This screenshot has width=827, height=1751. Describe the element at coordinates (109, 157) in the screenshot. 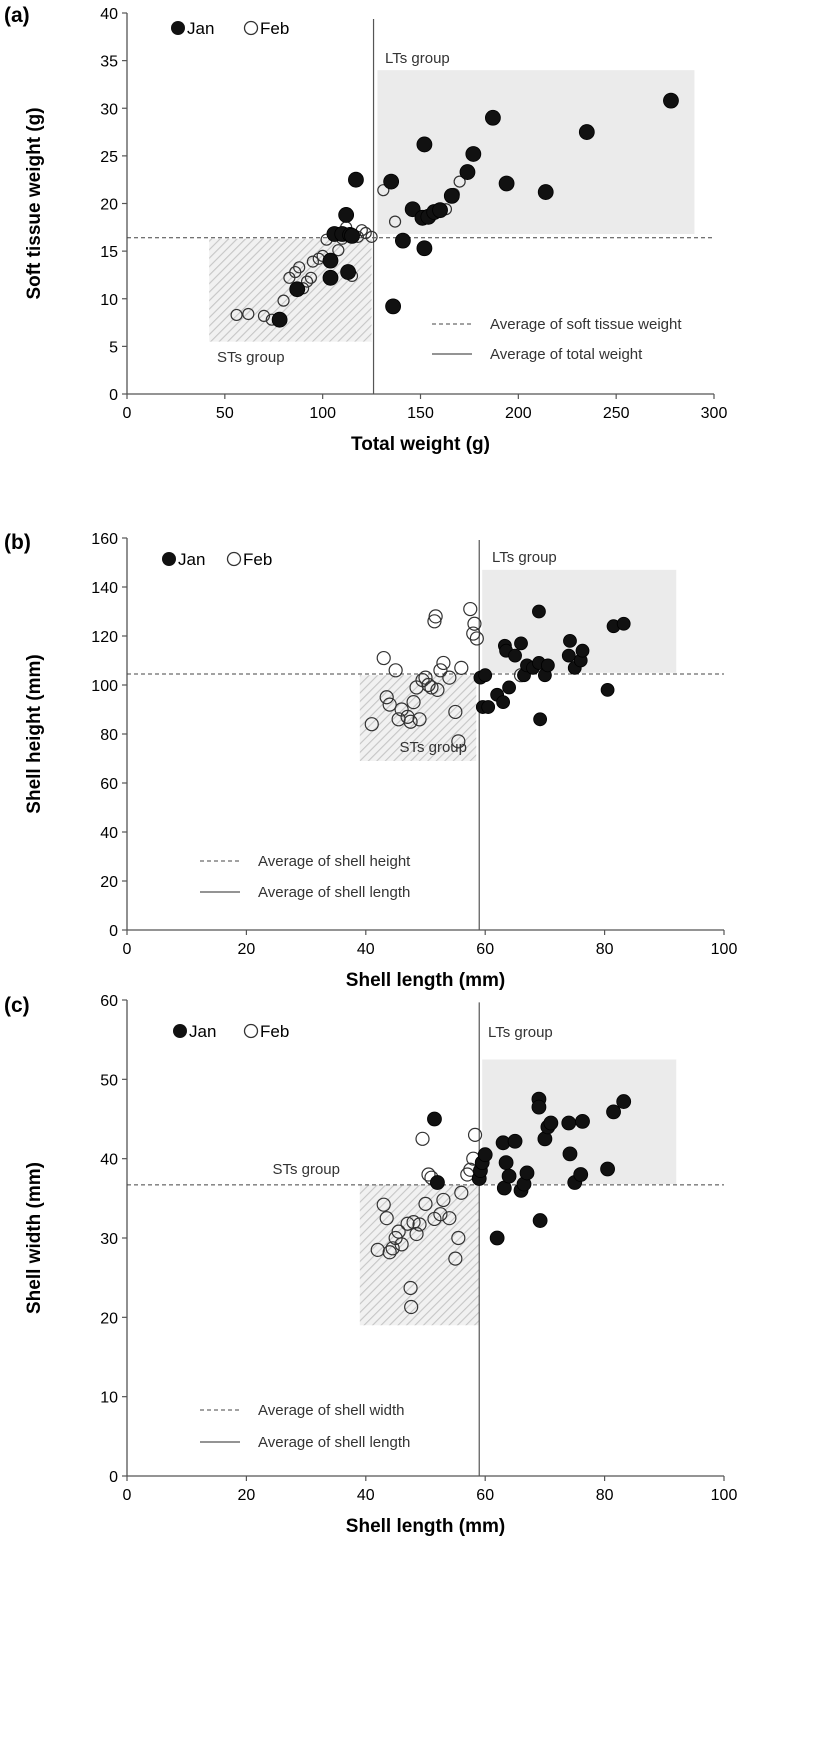

I see `y-tick-label: 25` at that location.